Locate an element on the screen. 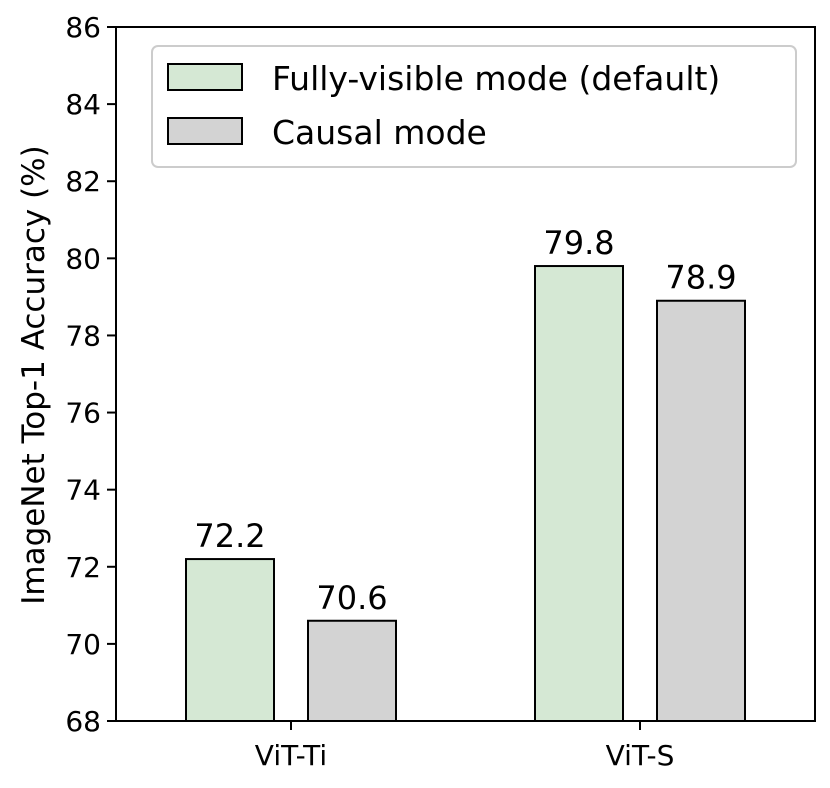 This screenshot has width=830, height=788. x-tick-label: ViT-S is located at coordinates (640, 755).